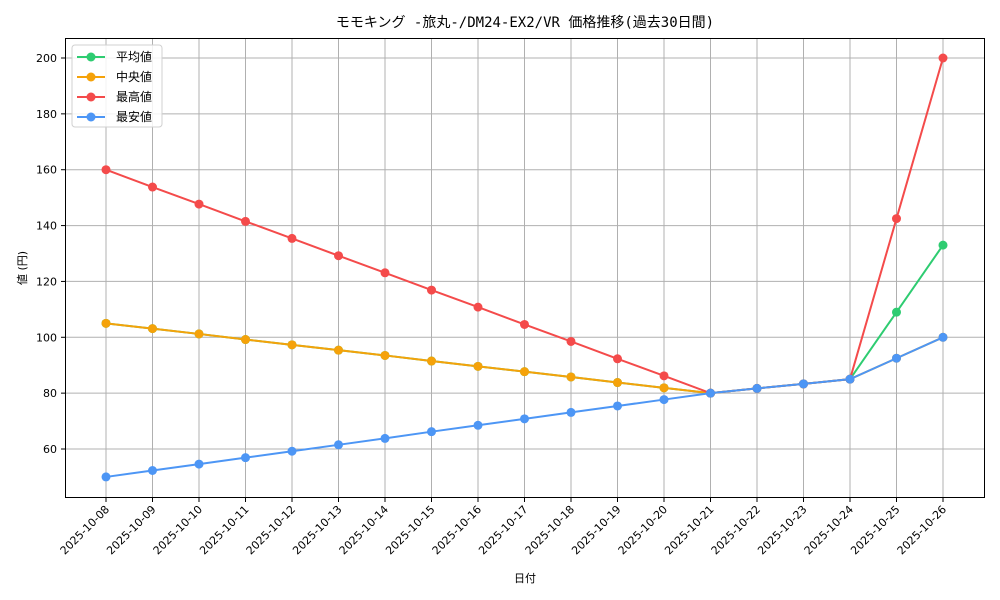 Image resolution: width=1000 pixels, height=600 pixels. What do you see at coordinates (114, 96) in the screenshot?
I see `legend-item: 最高値` at bounding box center [114, 96].